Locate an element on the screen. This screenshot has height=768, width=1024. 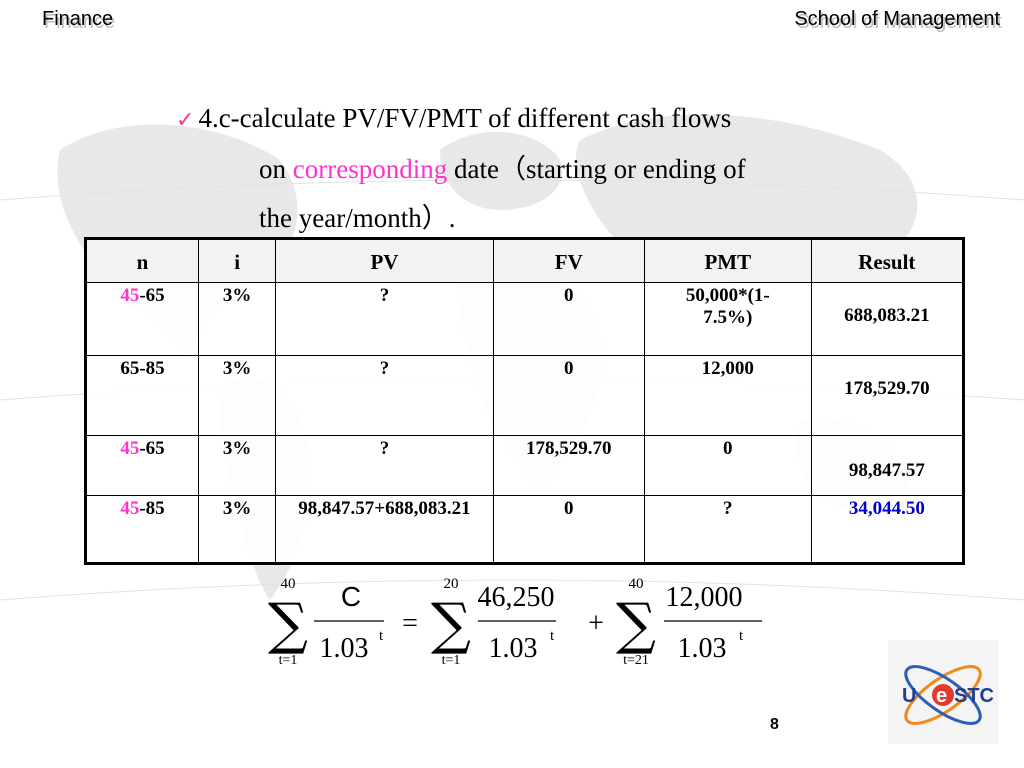
plus-sign: + is located at coordinates (596, 623).